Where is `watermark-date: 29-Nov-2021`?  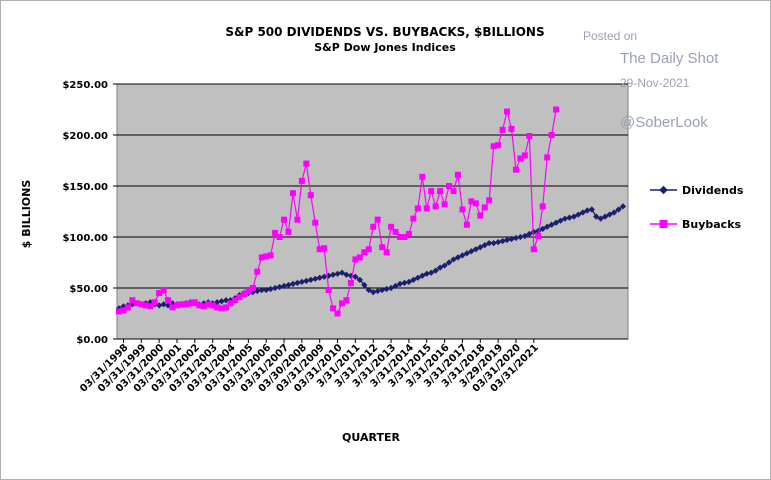
watermark-date: 29-Nov-2021 is located at coordinates (655, 83).